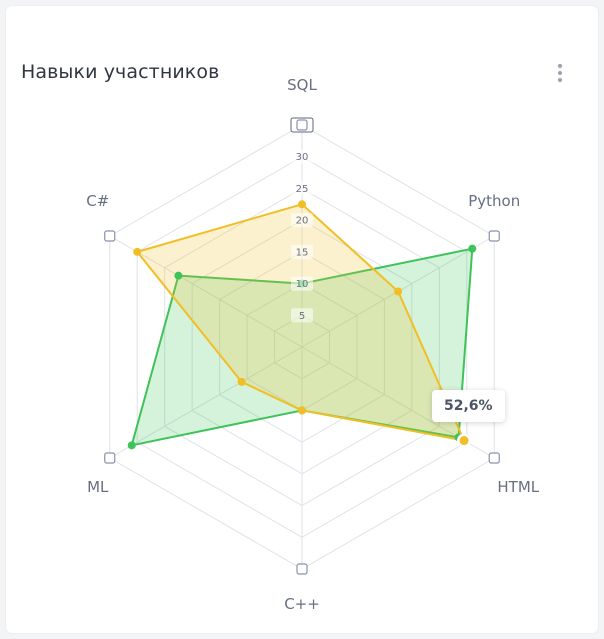  I want to click on tick-label: 30, so click(302, 157).